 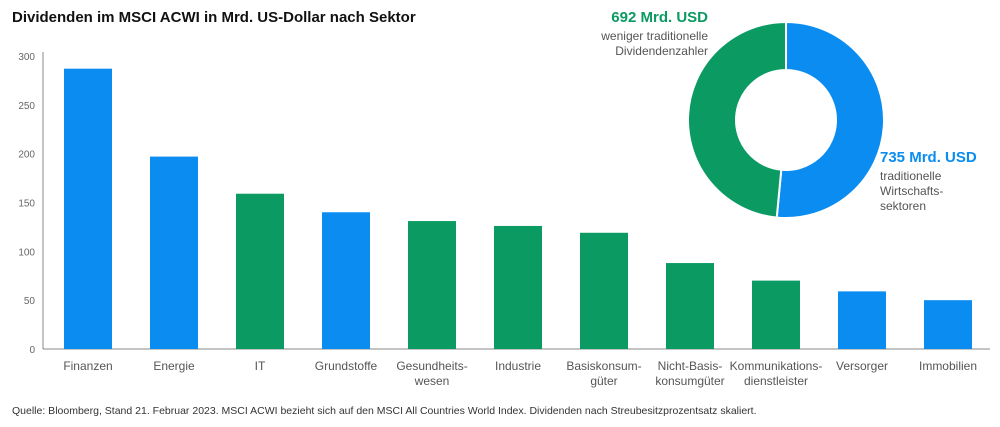 What do you see at coordinates (26, 57) in the screenshot?
I see `y-tick-label: 300` at bounding box center [26, 57].